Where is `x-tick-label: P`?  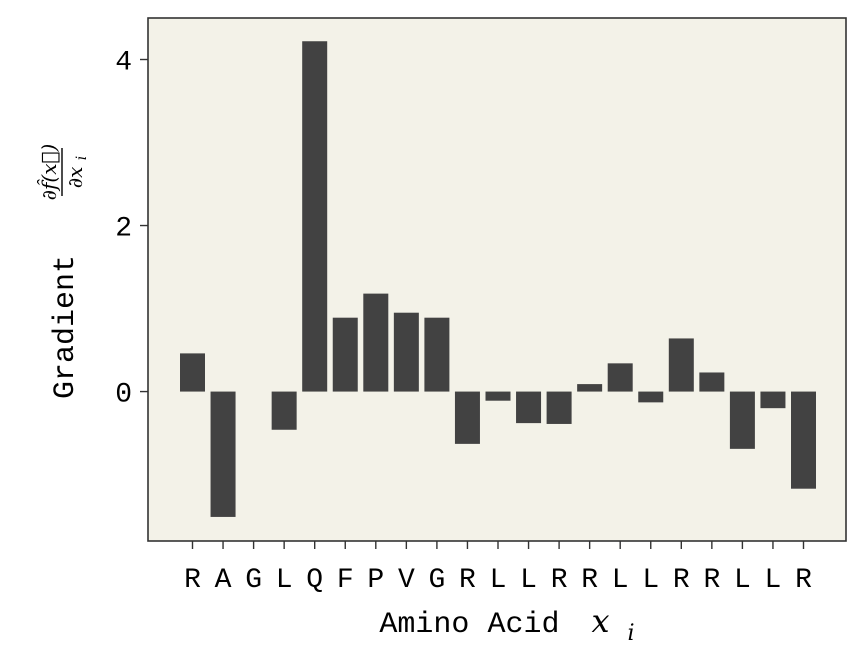
x-tick-label: P is located at coordinates (375, 580).